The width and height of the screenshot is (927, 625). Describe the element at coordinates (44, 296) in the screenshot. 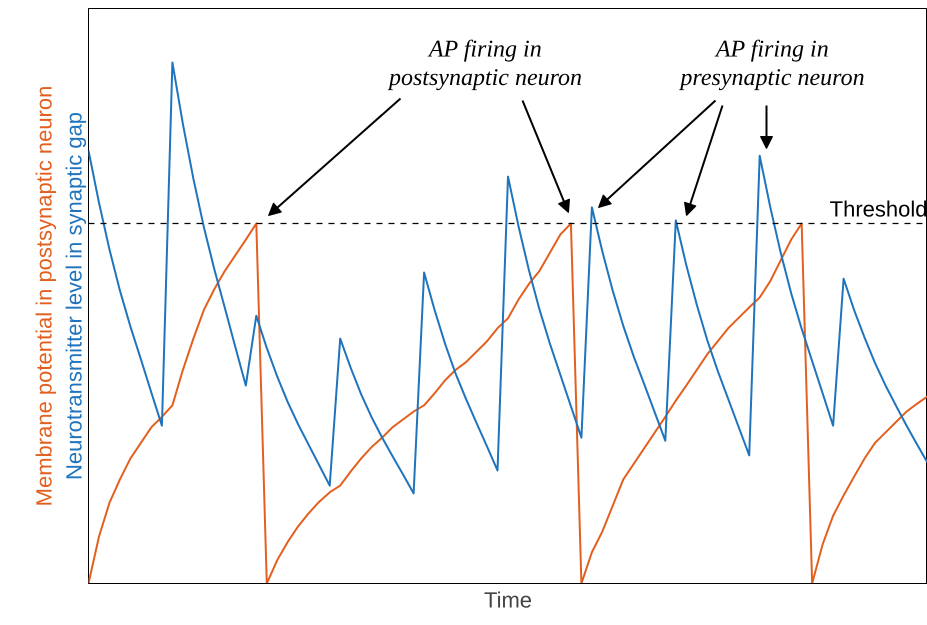

I see `text: Membrane potential in postsynaptic neuron` at that location.